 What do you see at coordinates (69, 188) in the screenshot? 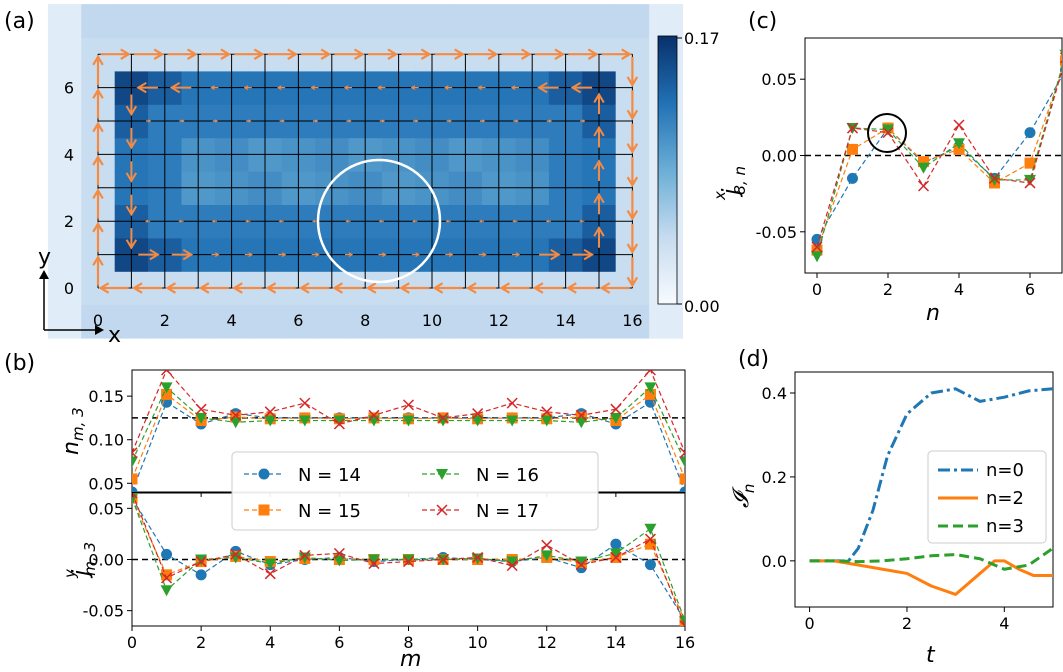
I see `y-tick-labels-a: 0 2 4 6` at bounding box center [69, 188].